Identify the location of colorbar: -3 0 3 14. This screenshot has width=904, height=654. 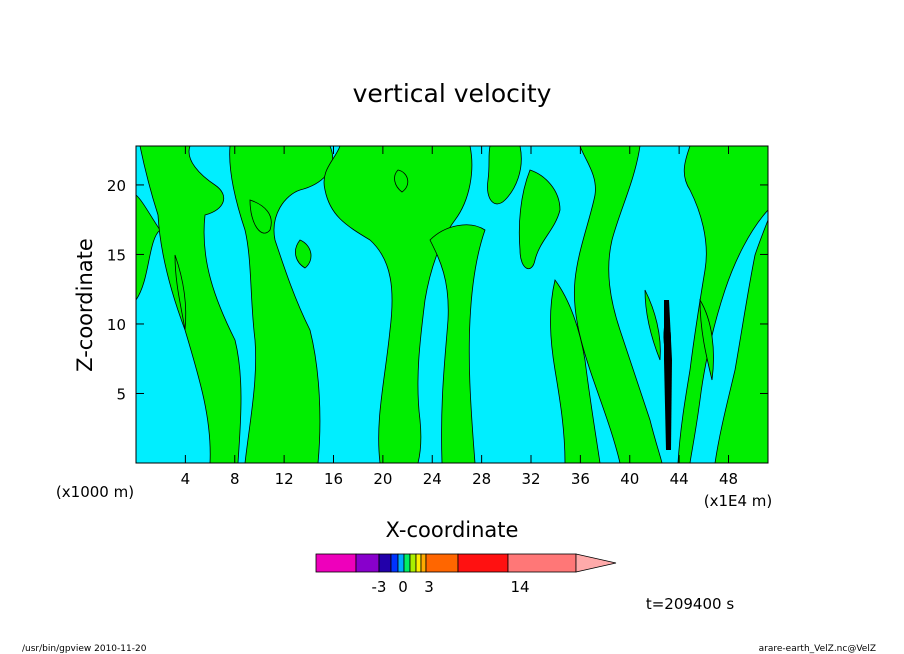
(466, 574).